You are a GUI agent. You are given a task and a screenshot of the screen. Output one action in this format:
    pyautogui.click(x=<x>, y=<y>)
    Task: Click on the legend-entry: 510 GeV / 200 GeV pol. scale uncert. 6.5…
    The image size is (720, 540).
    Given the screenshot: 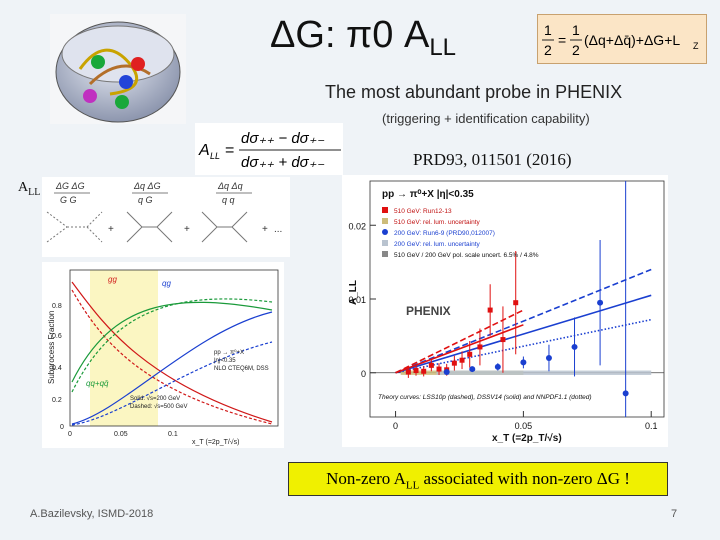 What is the action you would take?
    pyautogui.click(x=460, y=255)
    